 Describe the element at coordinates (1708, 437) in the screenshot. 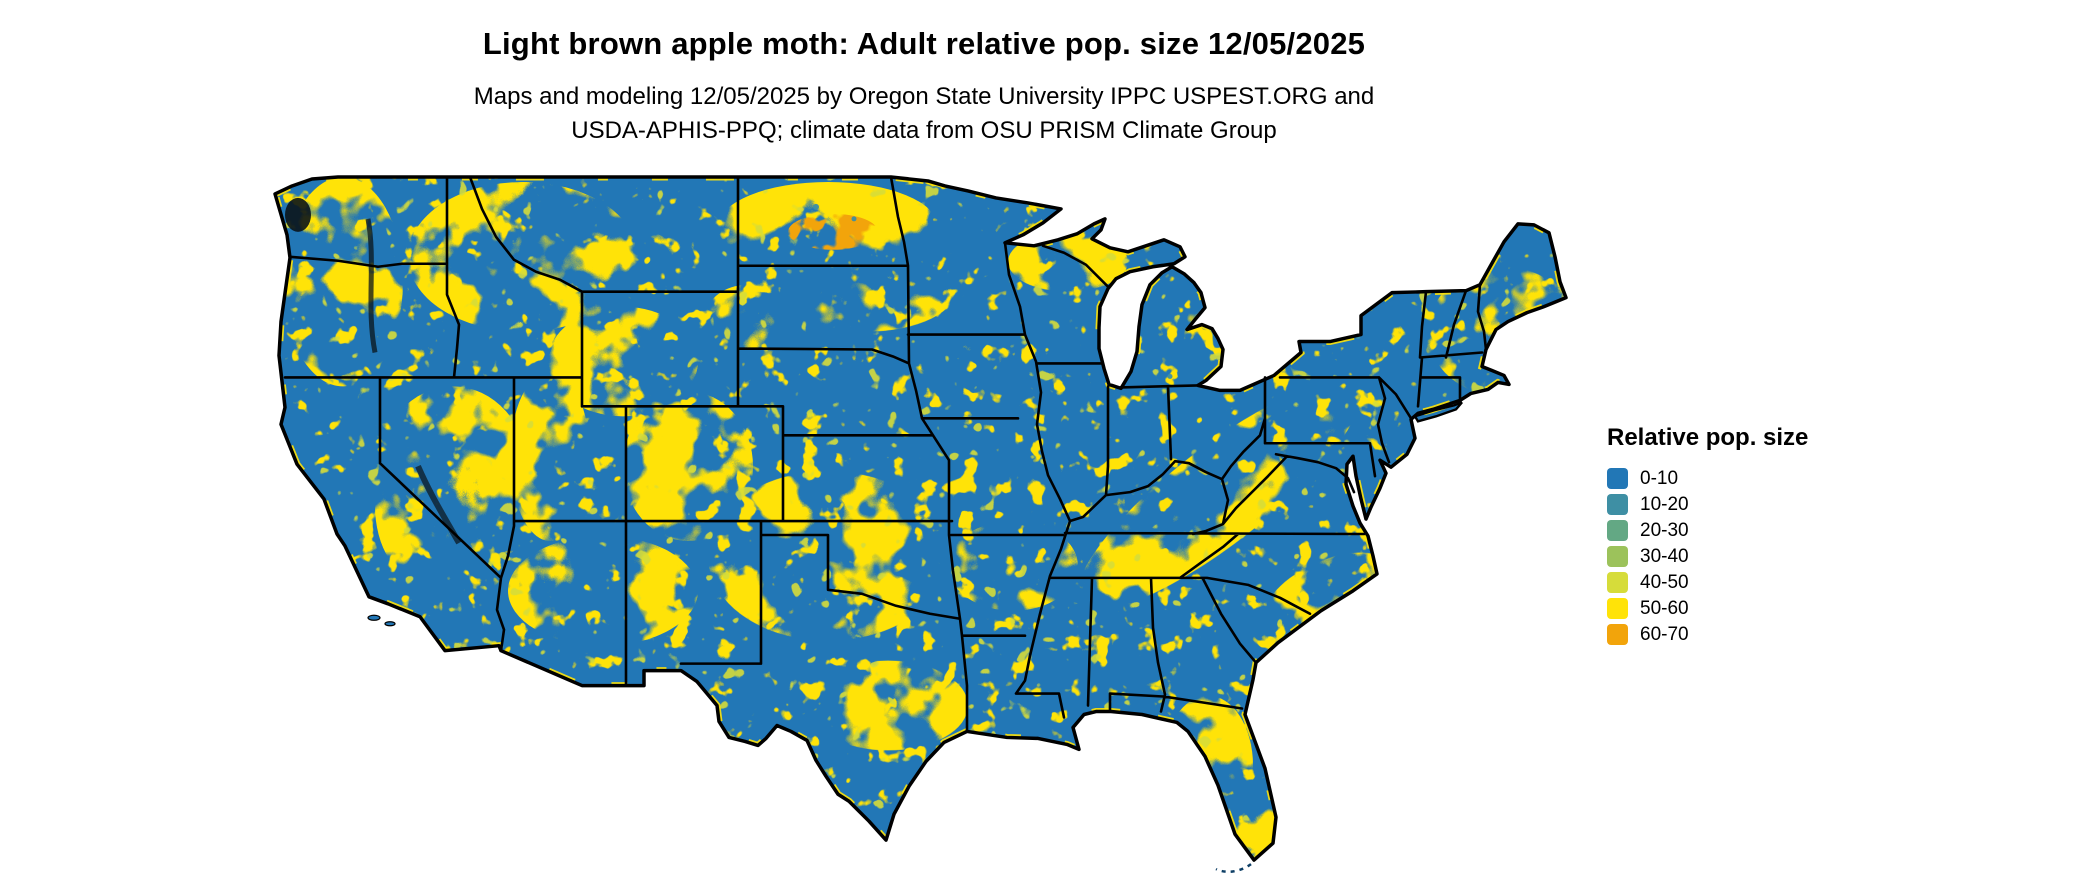

I see `legend-title: Relative pop. size` at that location.